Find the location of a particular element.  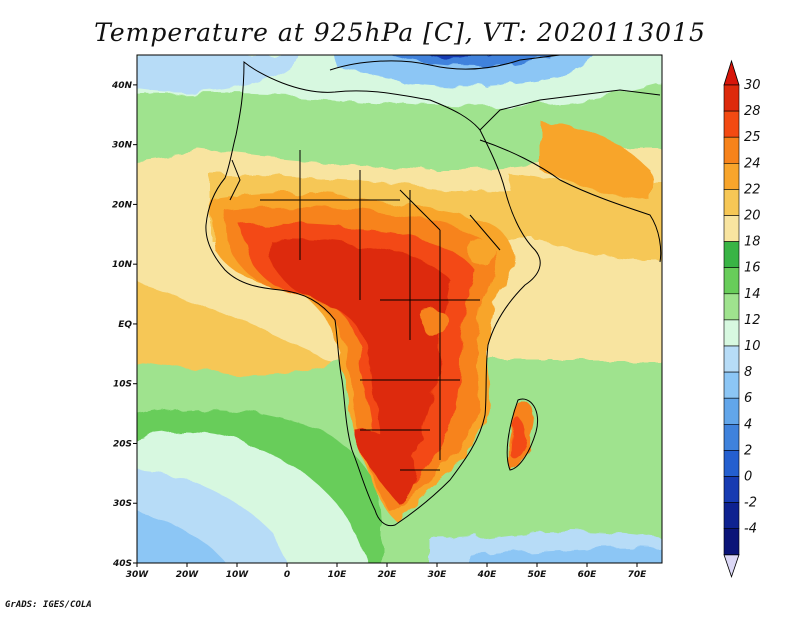

lon-tick-label: 30E is located at coordinates (438, 575).